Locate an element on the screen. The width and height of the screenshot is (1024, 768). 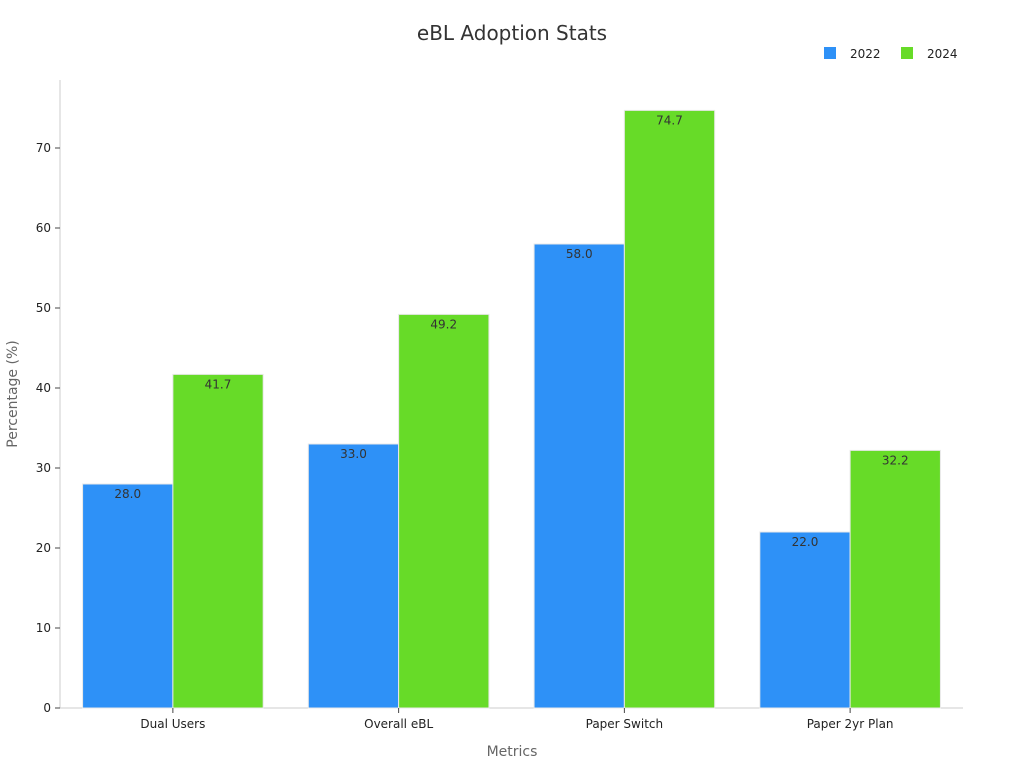
y-tick-label: 0 is located at coordinates (47, 708).